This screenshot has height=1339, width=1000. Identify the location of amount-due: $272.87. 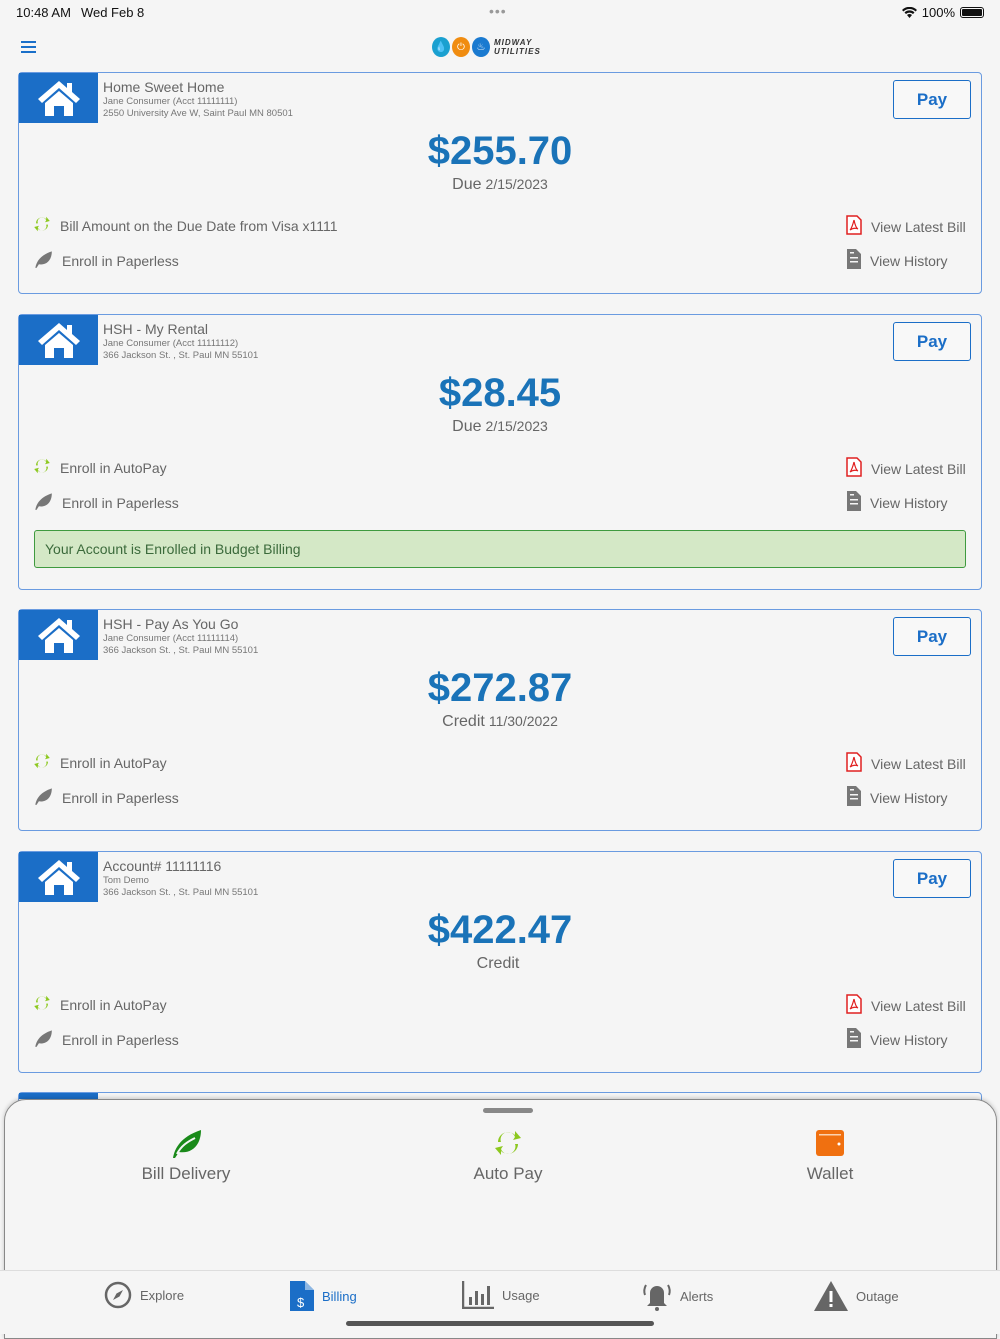
(500, 688).